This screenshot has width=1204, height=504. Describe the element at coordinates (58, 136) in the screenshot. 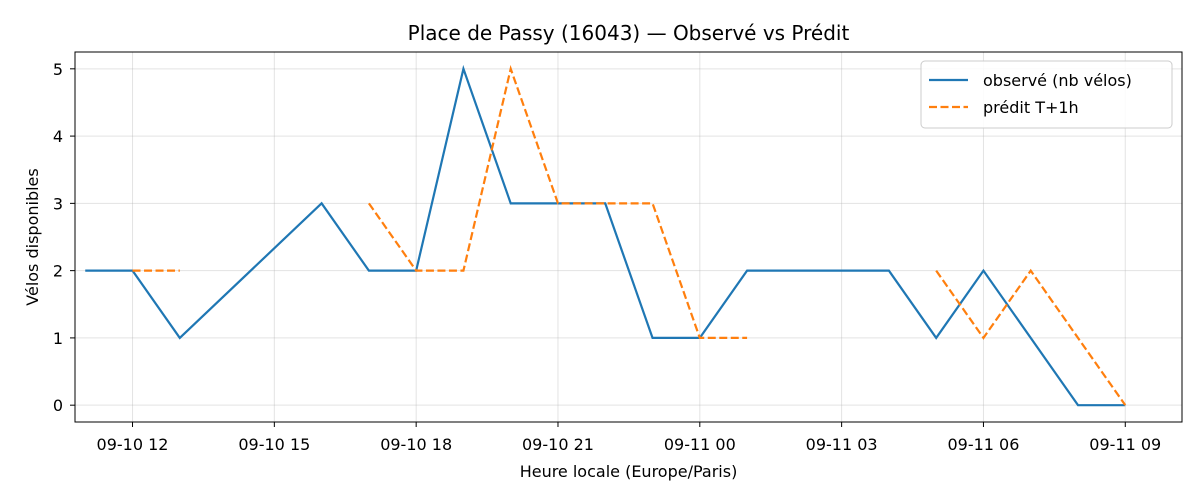

I see `y-tick-label: 4` at that location.